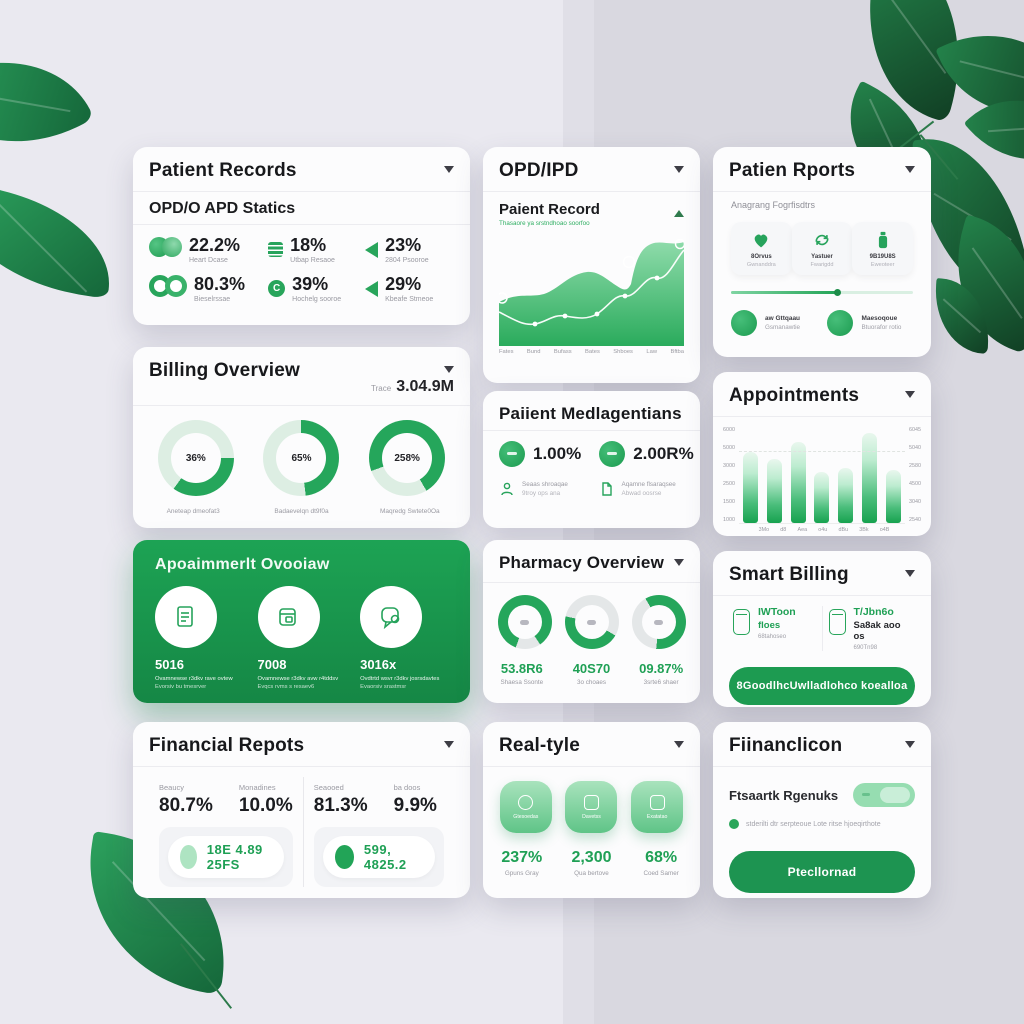  What do you see at coordinates (312, 260) in the screenshot?
I see `stat-label: Utbap Resaoe` at bounding box center [312, 260].